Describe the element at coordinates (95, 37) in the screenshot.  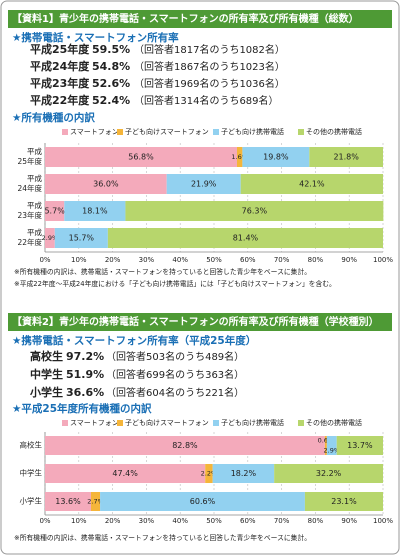
I see `rate-heading: ★携帯電話・スマートフォン所有率` at that location.